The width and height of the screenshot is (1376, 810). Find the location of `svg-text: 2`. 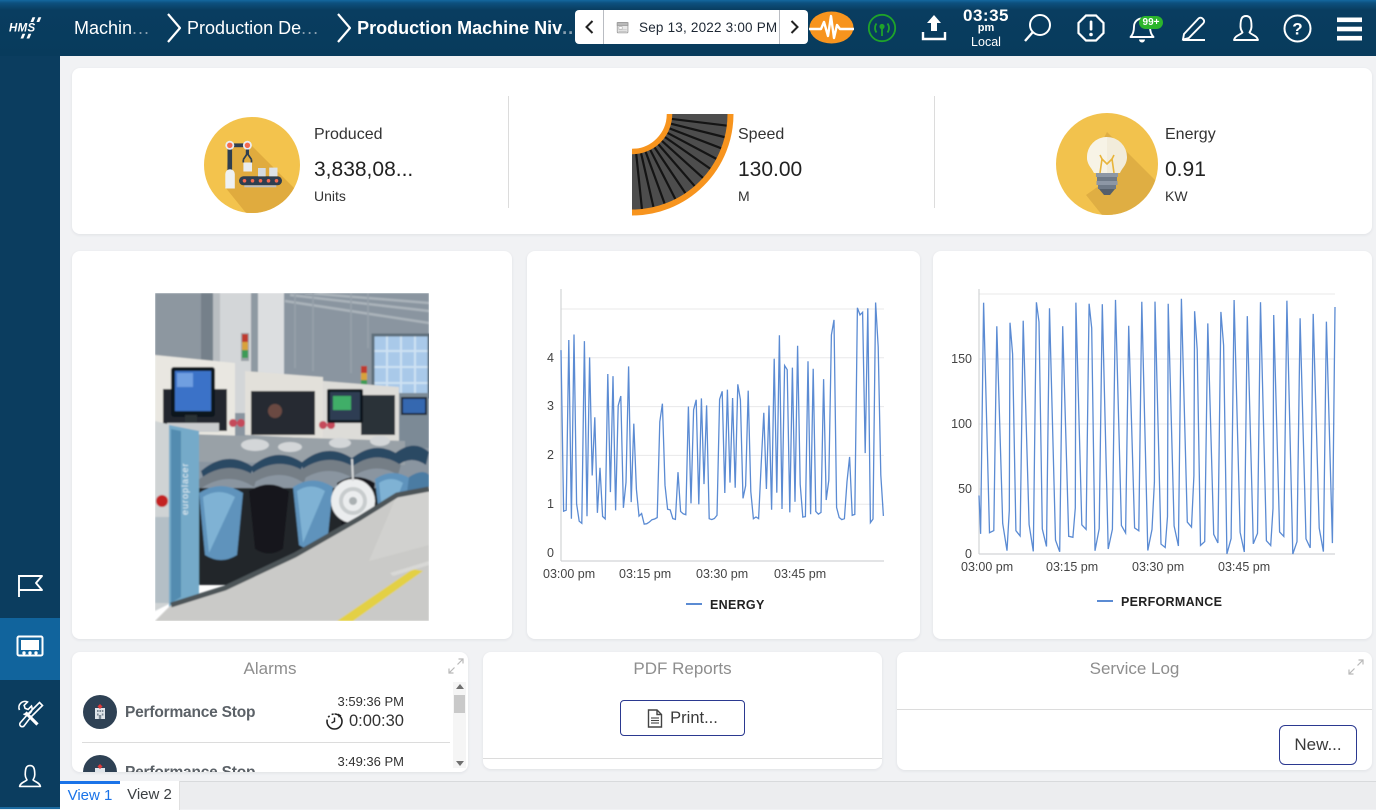

svg-text: 2 is located at coordinates (550, 455).